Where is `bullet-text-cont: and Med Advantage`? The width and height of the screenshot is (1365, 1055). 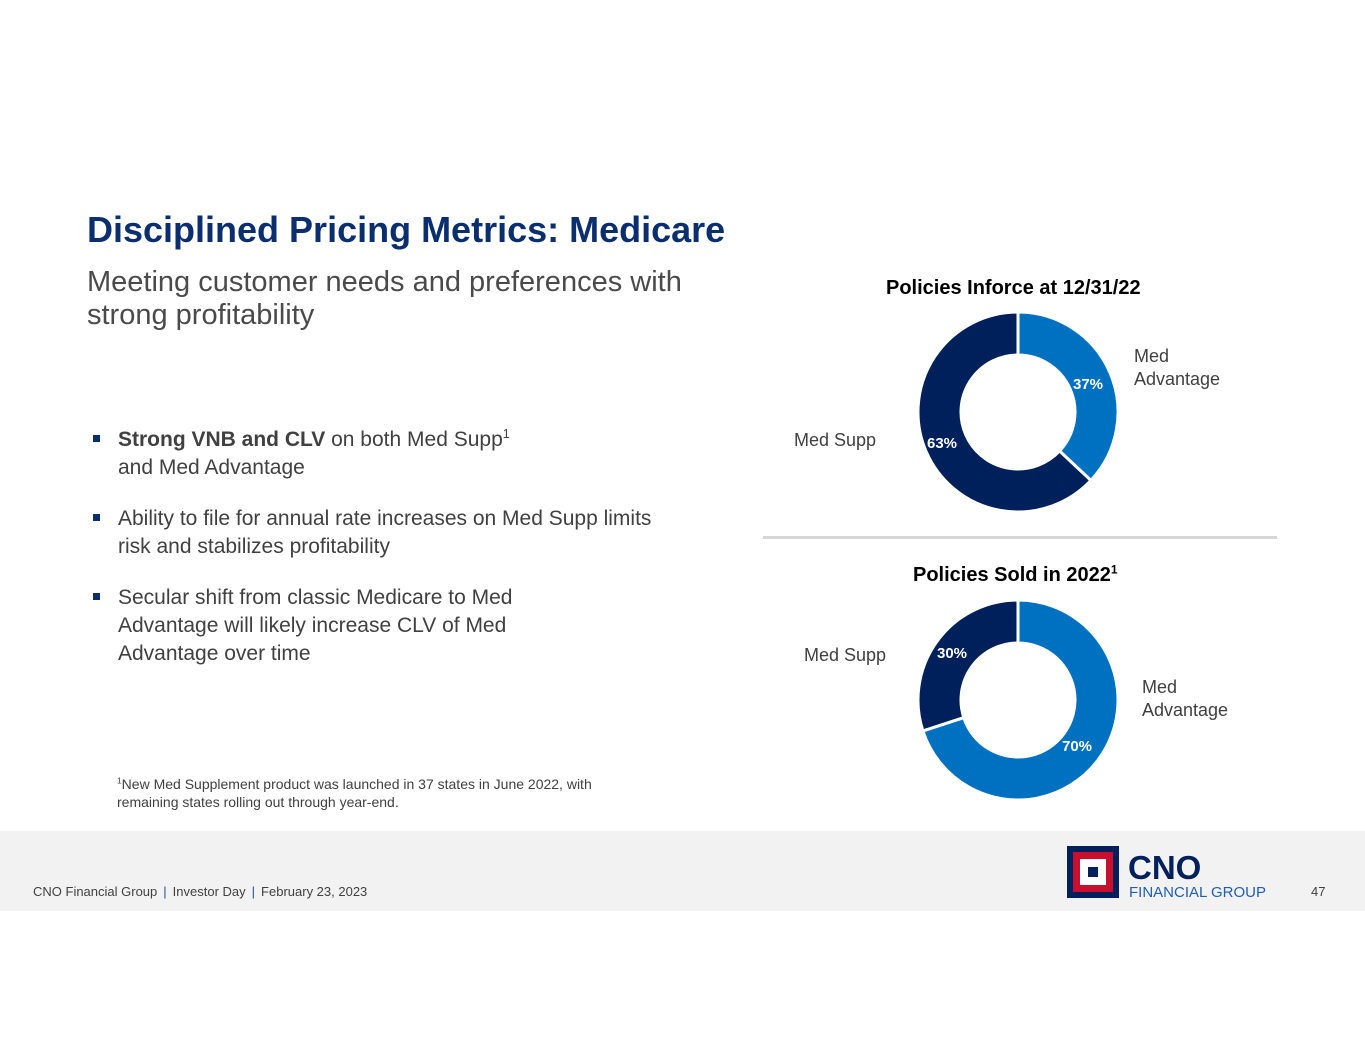
bullet-text-cont: and Med Advantage is located at coordinates (211, 467).